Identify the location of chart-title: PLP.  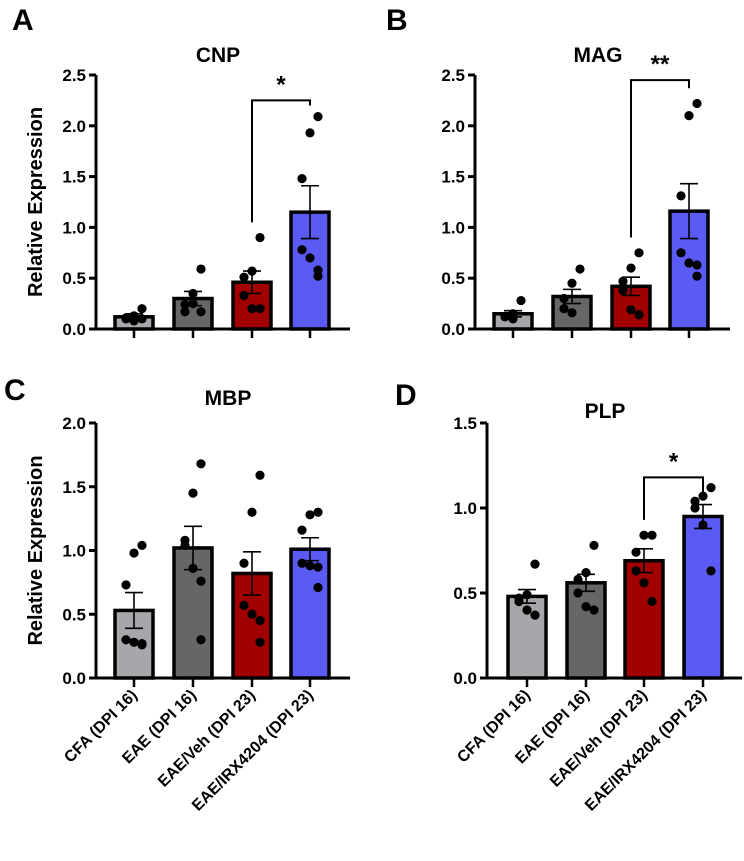
(605, 411).